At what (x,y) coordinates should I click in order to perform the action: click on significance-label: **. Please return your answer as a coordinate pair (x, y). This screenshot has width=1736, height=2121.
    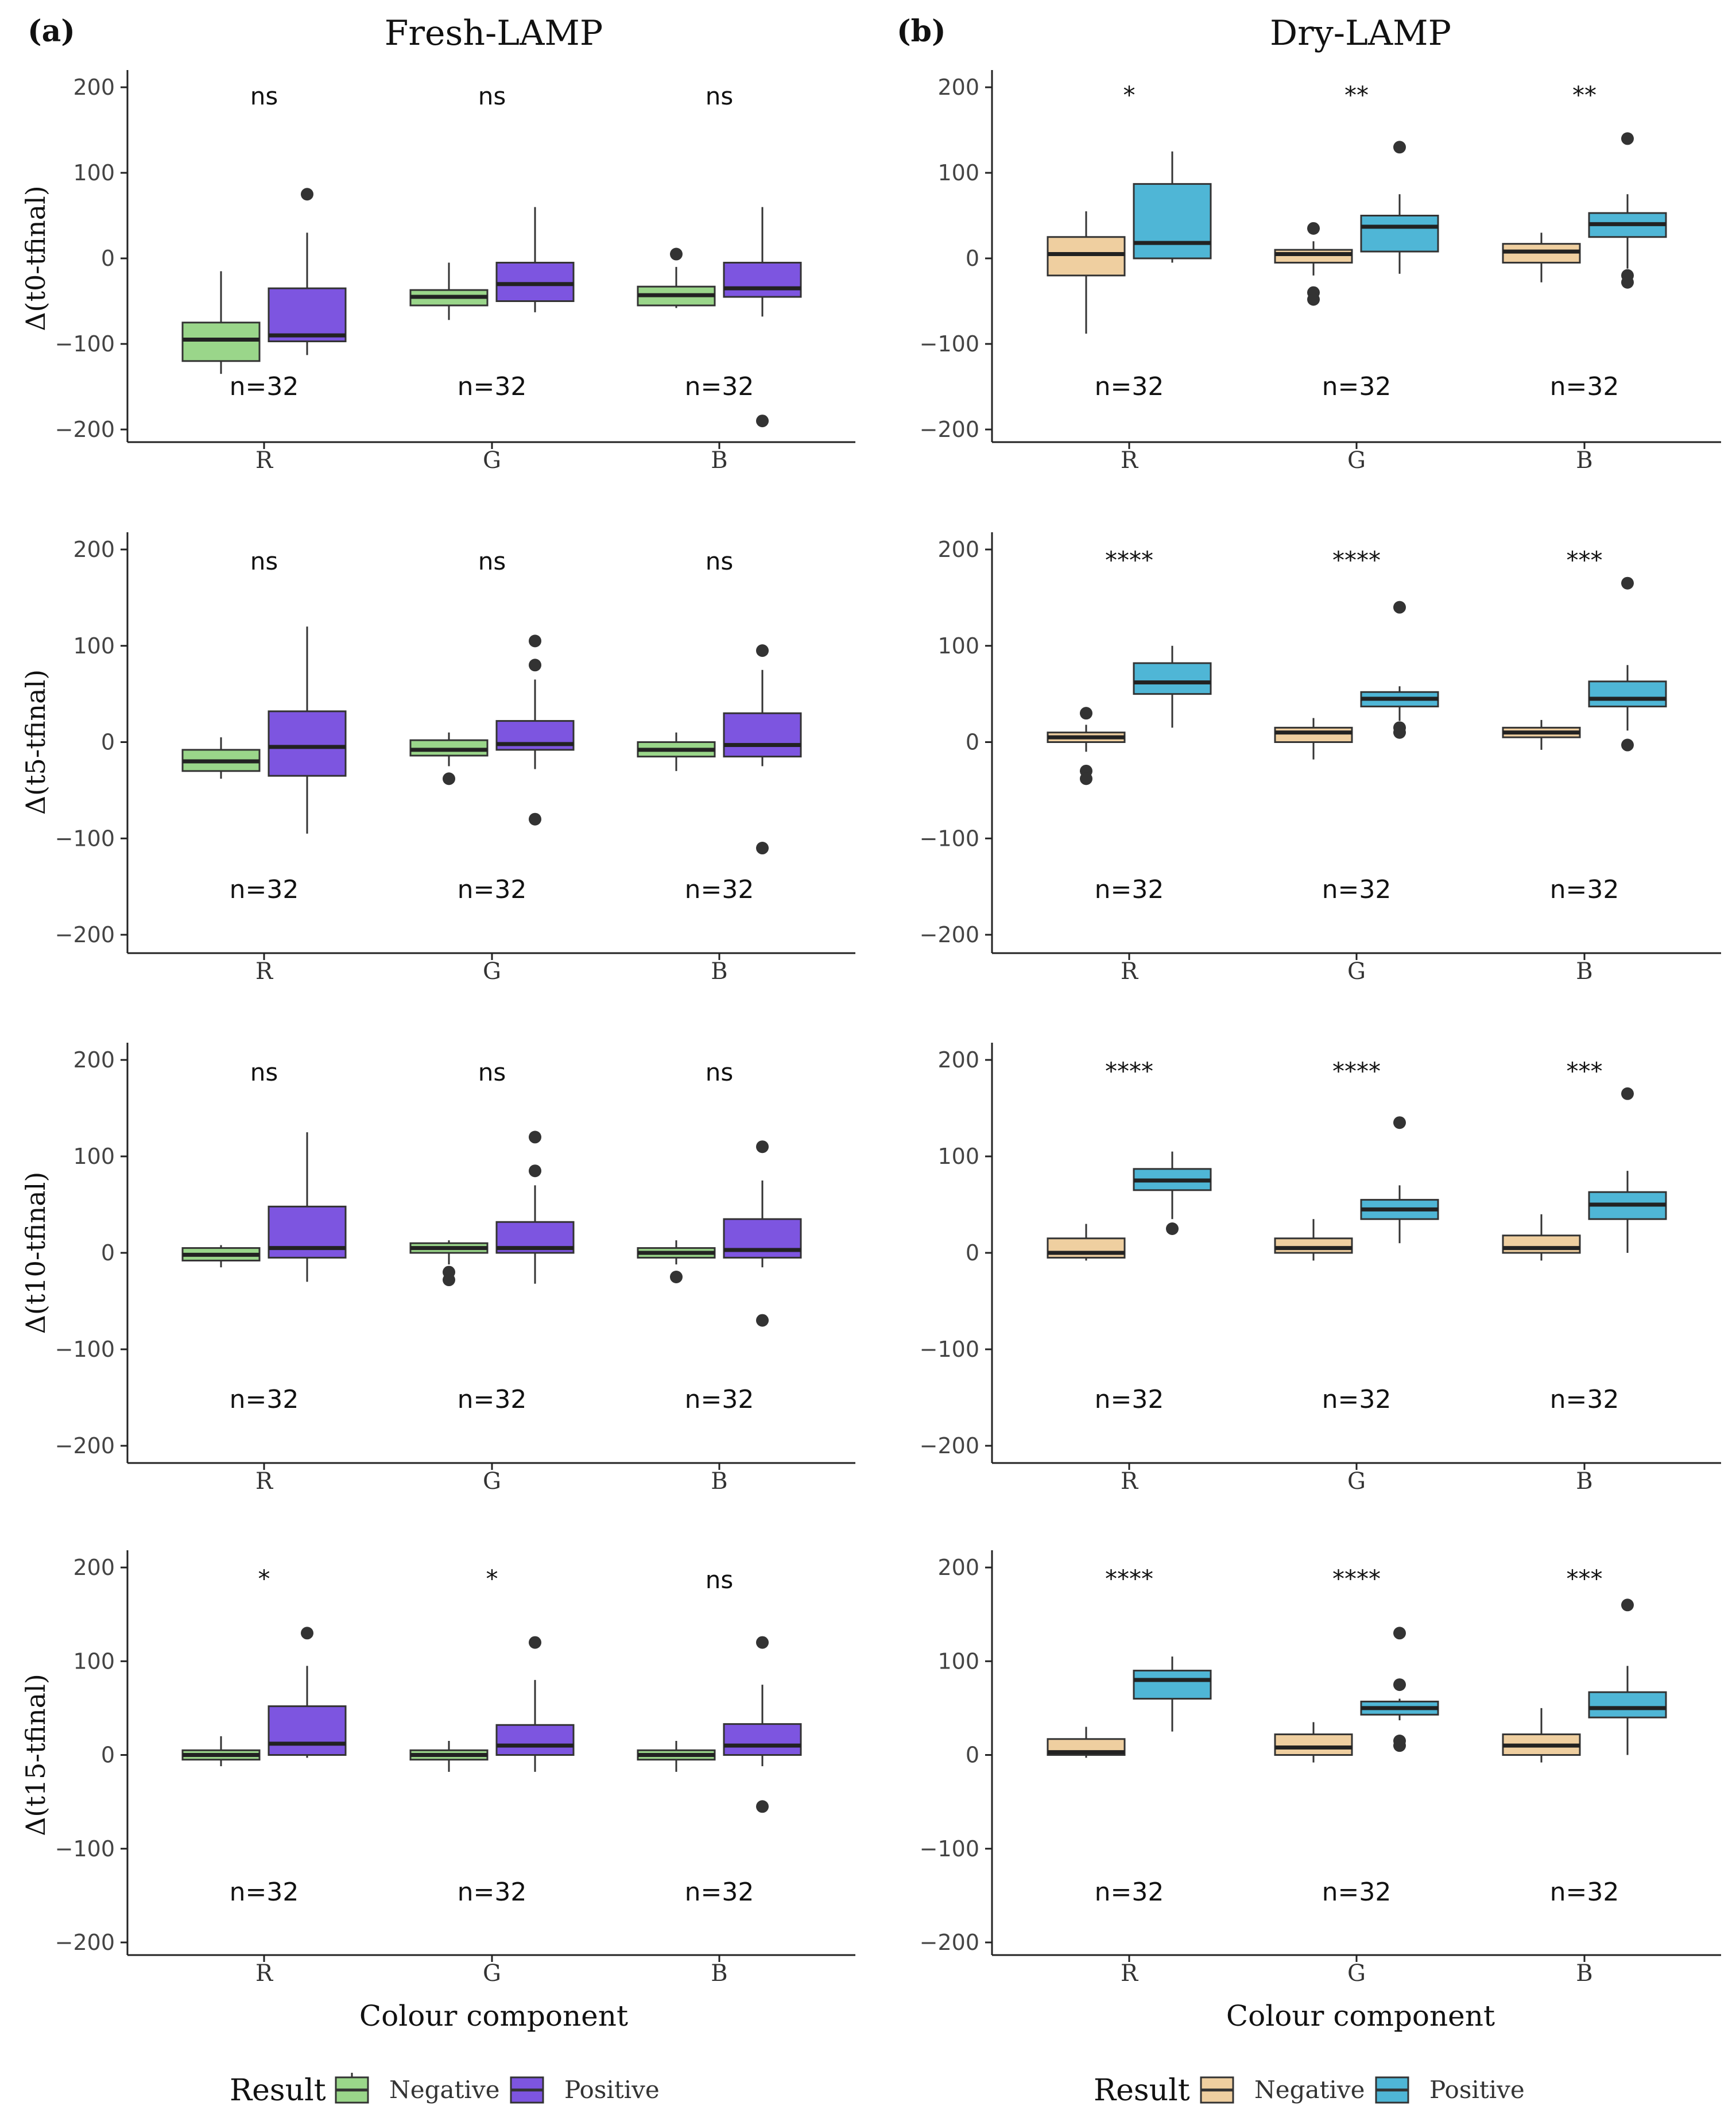
    Looking at the image, I should click on (1356, 95).